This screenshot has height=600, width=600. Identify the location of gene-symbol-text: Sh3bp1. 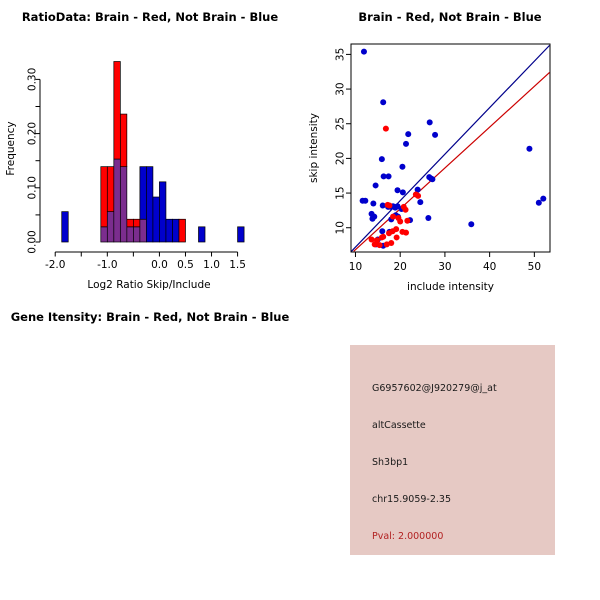
(390, 462).